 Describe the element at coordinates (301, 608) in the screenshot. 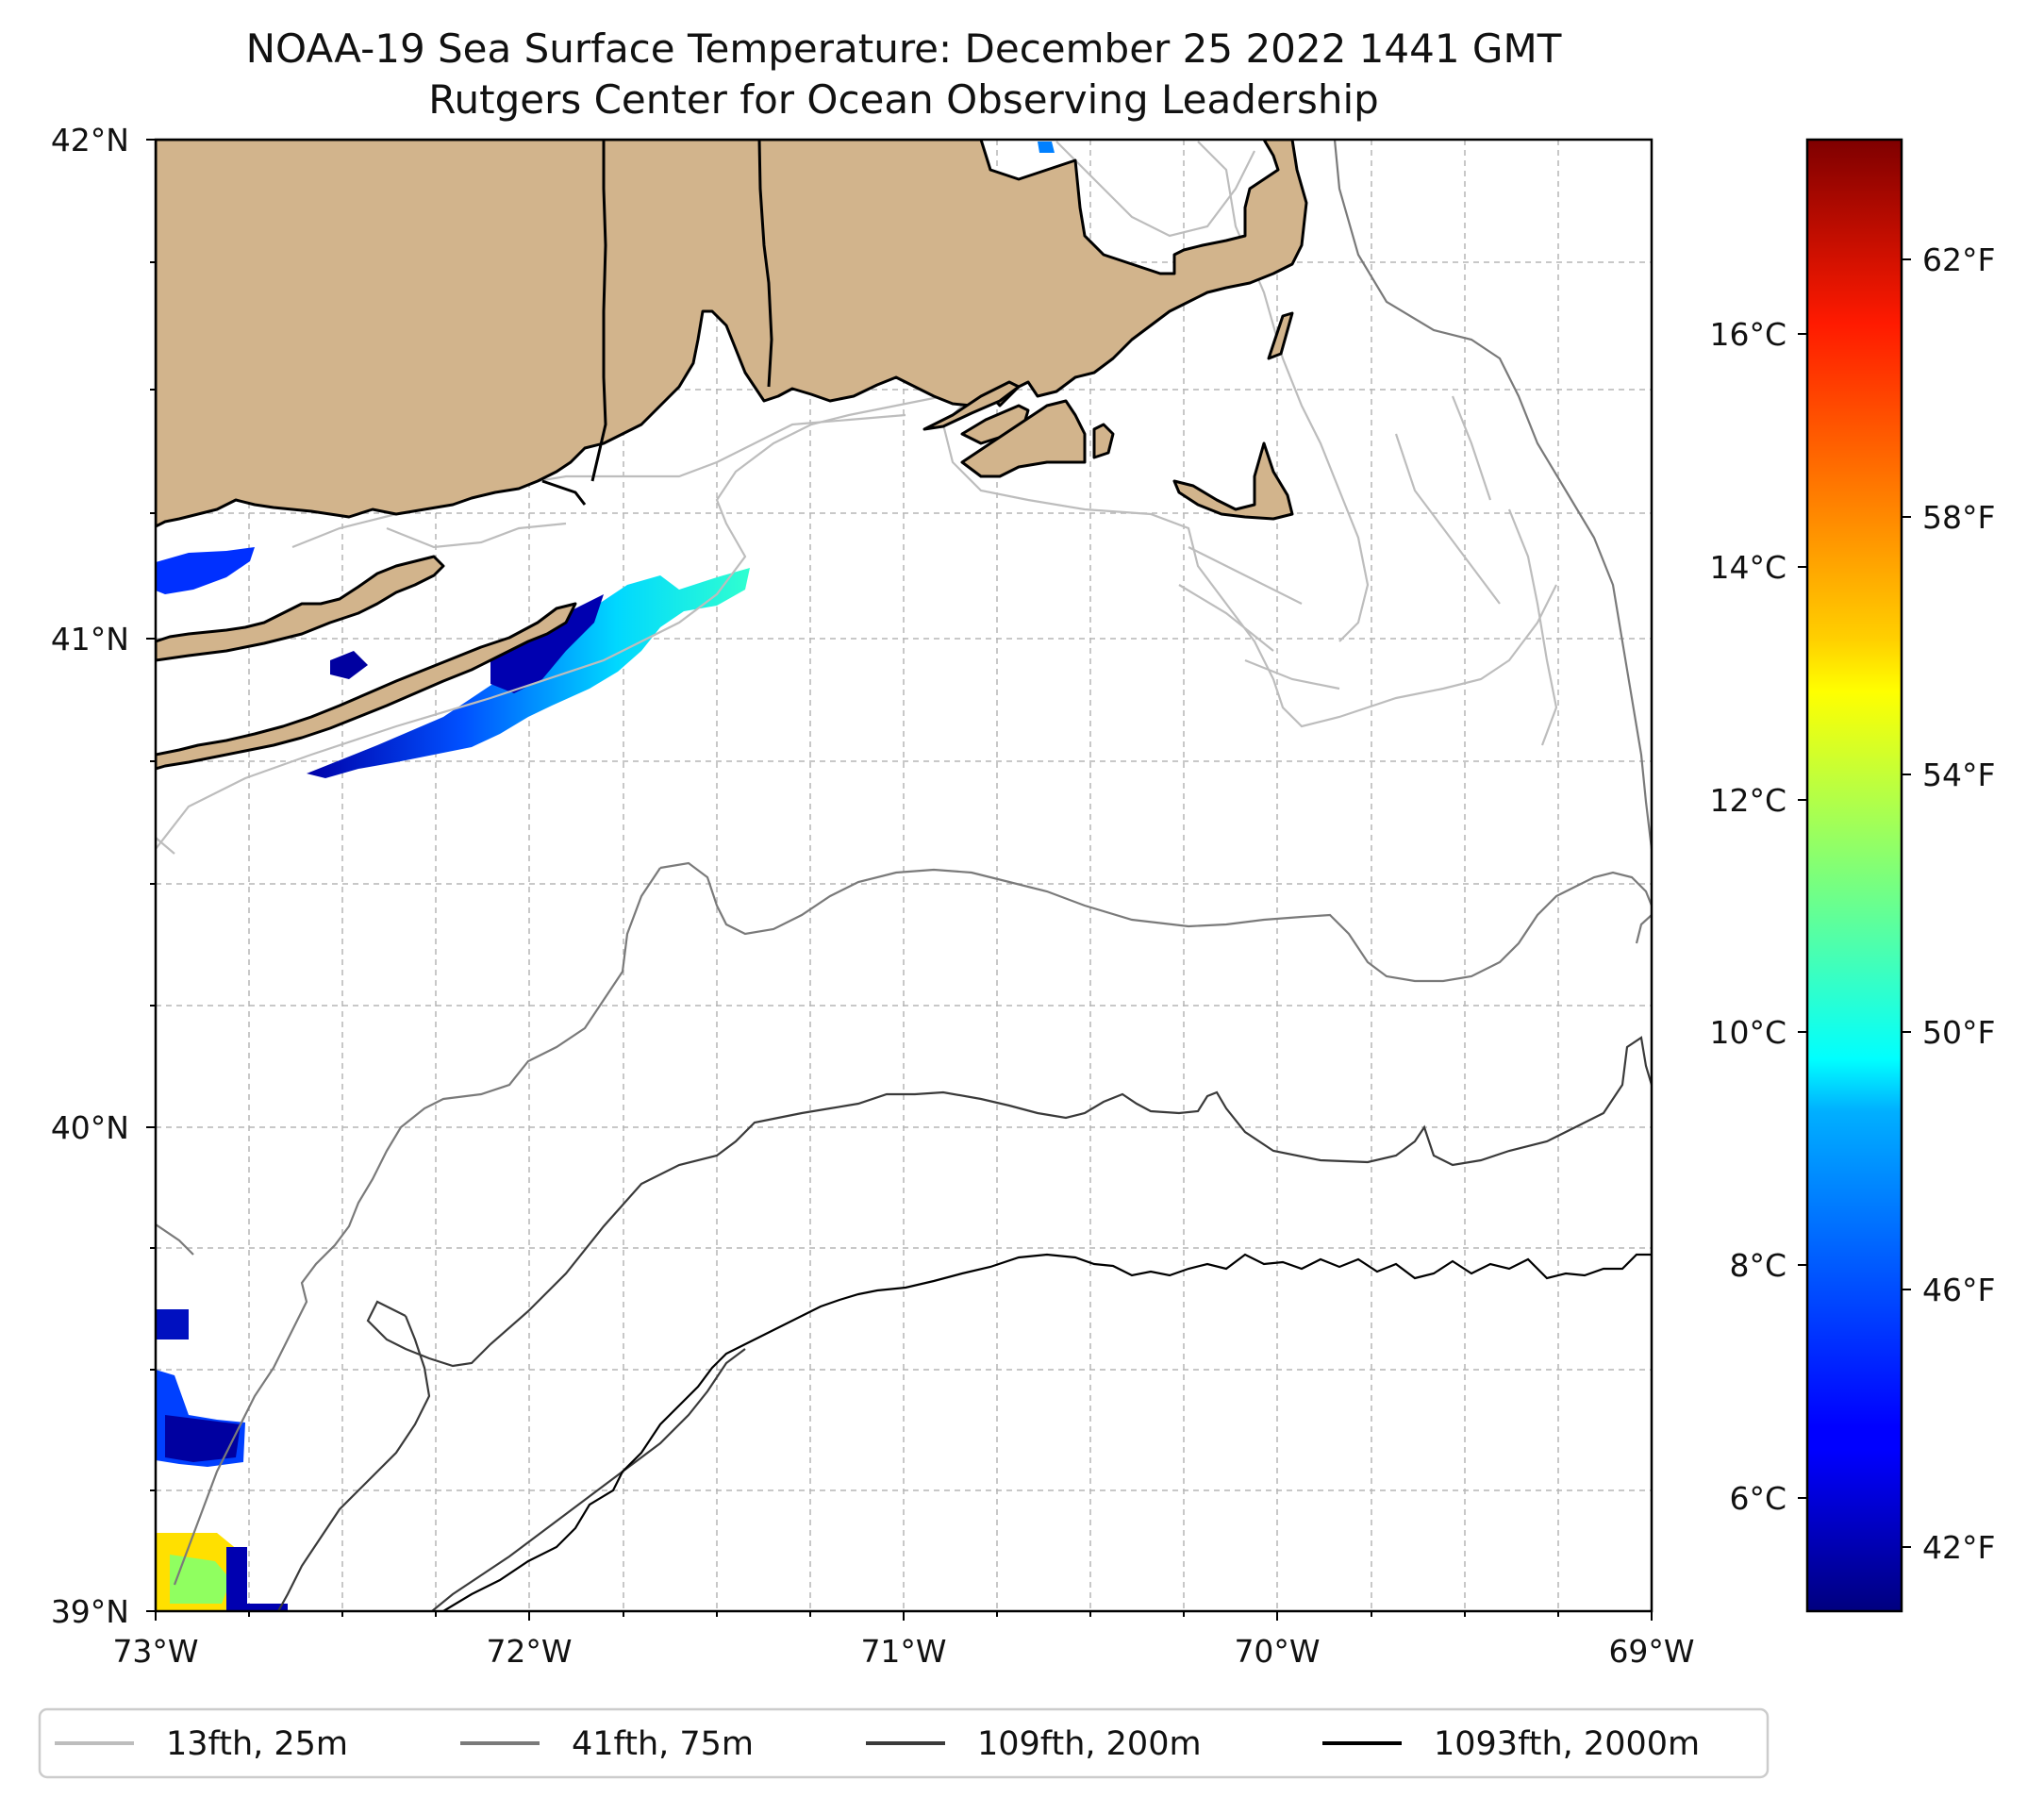

I see `long-island` at that location.